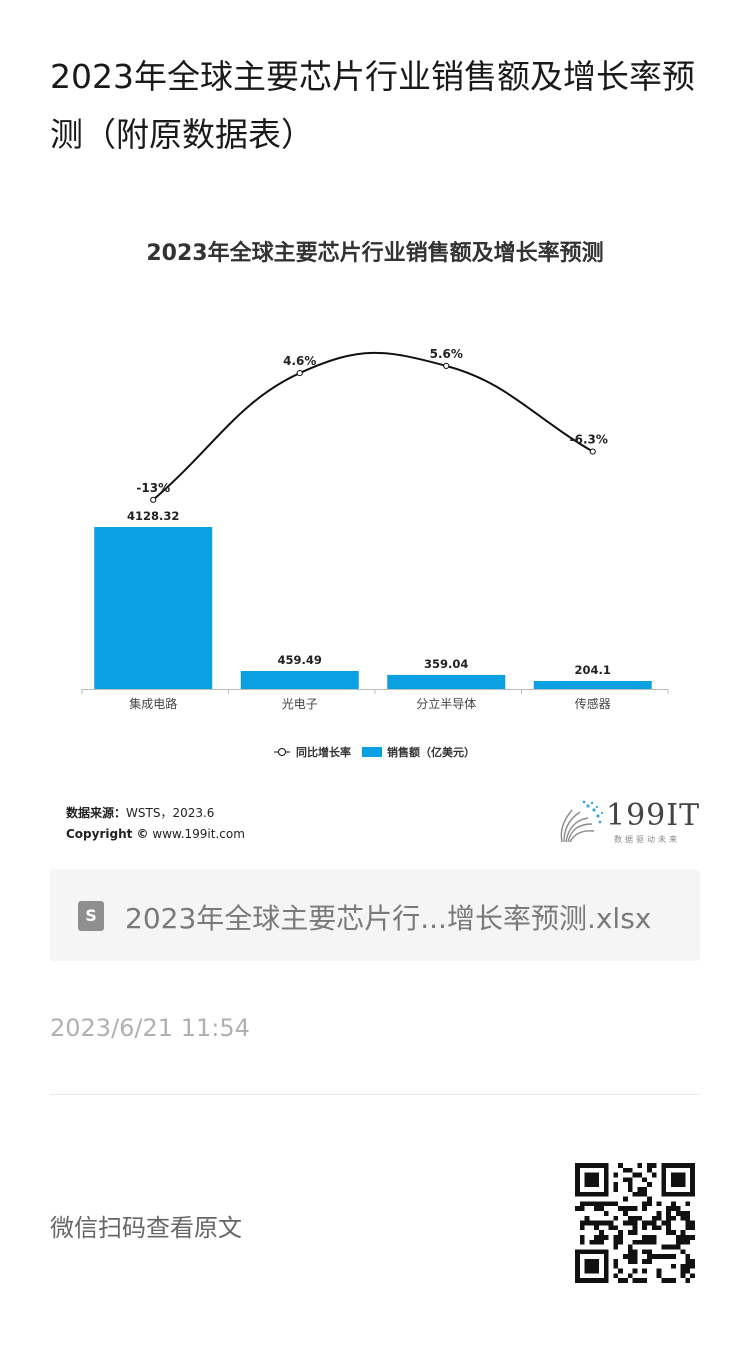 This screenshot has height=1352, width=750. What do you see at coordinates (635, 1223) in the screenshot?
I see `qr-code-icon` at bounding box center [635, 1223].